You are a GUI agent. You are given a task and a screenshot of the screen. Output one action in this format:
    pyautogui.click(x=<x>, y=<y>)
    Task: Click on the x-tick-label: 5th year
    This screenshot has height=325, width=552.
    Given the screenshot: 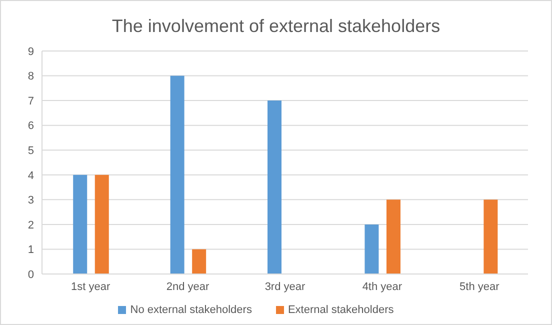 What is the action you would take?
    pyautogui.click(x=480, y=286)
    